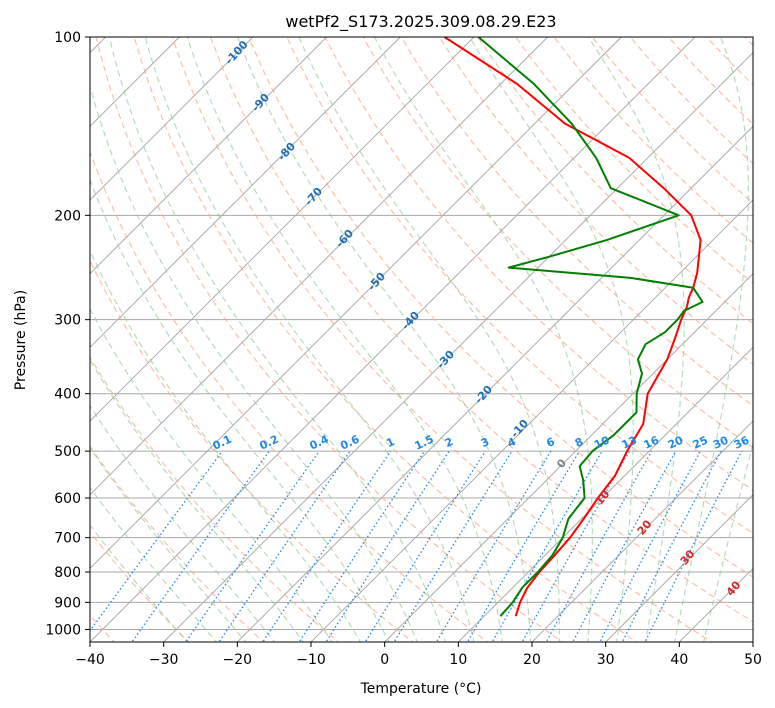  What do you see at coordinates (753, 660) in the screenshot?
I see `x-tick-label: 50` at bounding box center [753, 660].